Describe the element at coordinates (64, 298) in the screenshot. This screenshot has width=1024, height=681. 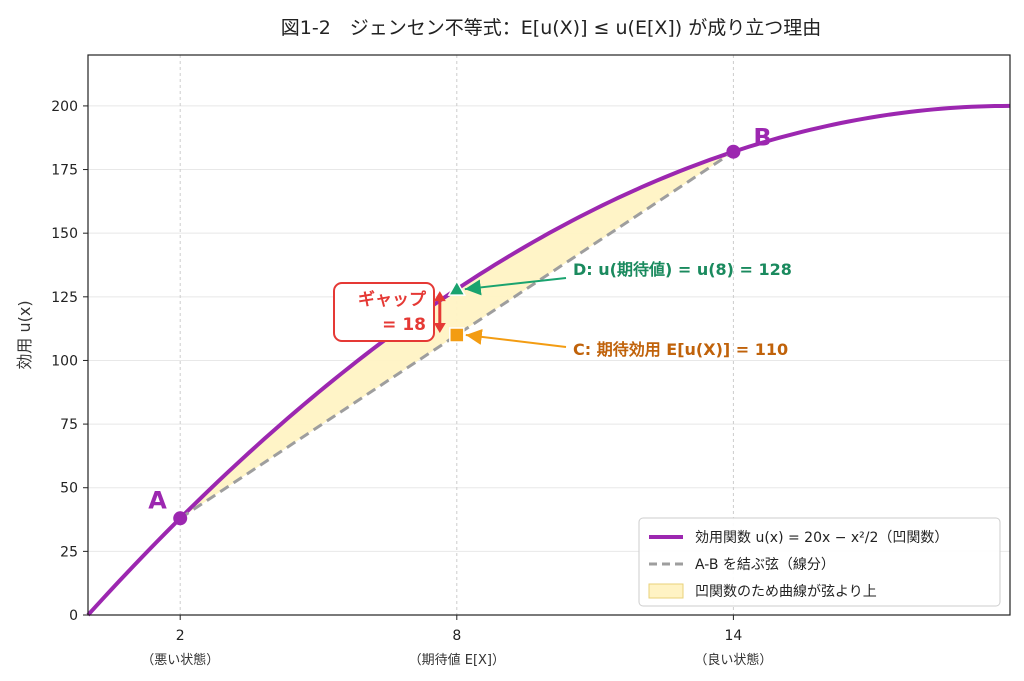
I see `y-tick-label: 125` at that location.